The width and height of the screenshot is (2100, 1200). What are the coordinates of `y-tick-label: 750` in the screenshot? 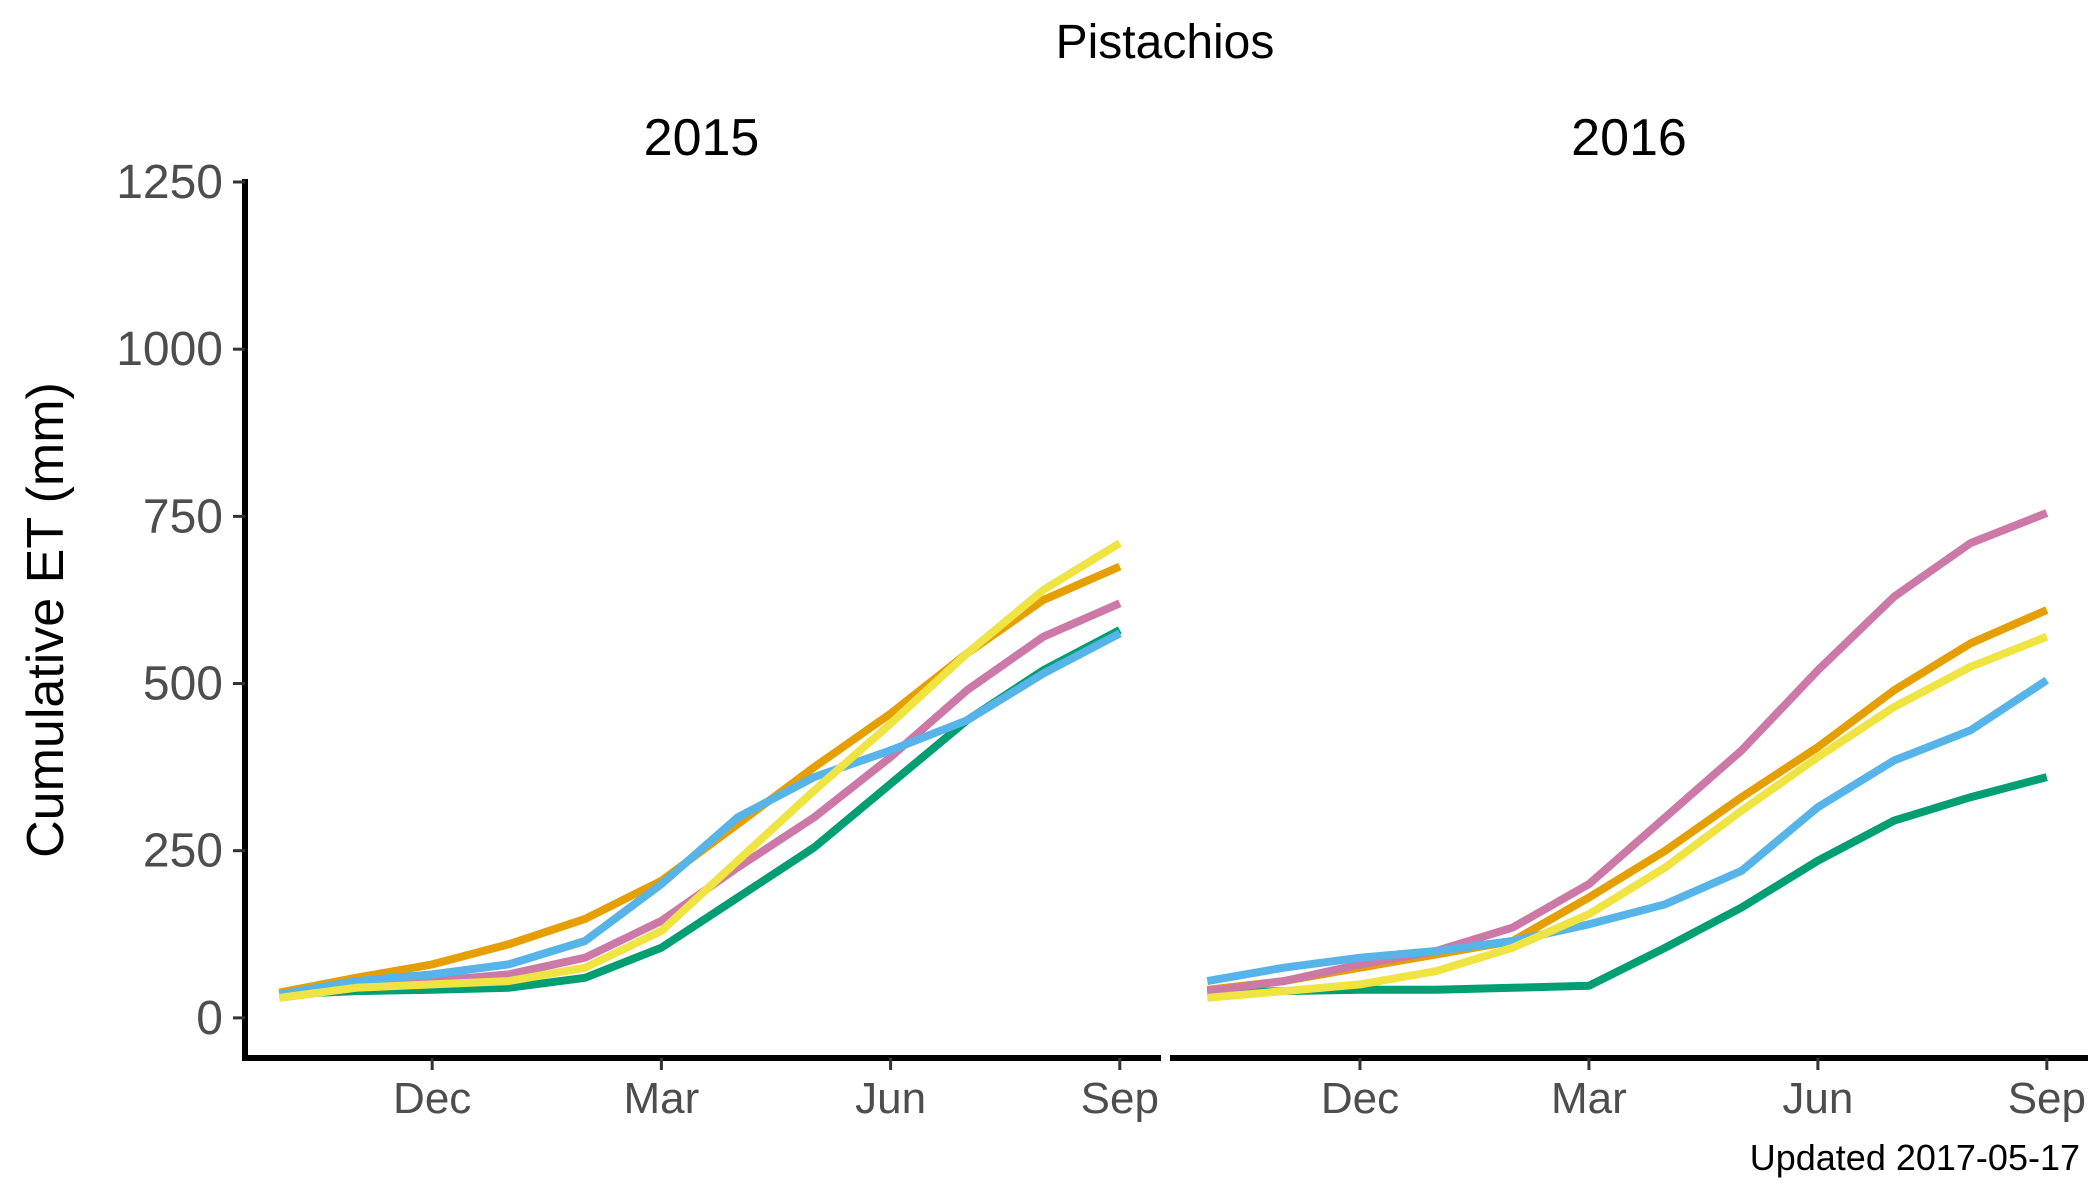 It's located at (183, 516).